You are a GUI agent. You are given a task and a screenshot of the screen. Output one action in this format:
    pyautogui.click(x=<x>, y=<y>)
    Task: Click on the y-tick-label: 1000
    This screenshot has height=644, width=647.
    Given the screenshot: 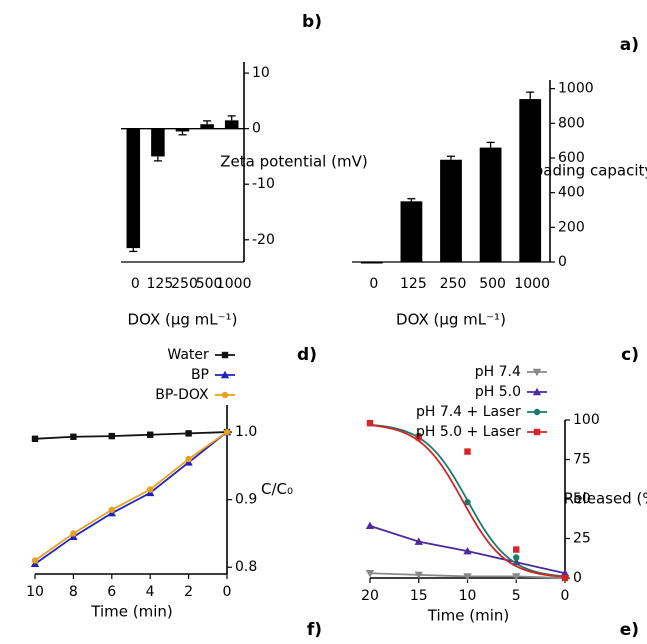 What is the action you would take?
    pyautogui.click(x=576, y=89)
    